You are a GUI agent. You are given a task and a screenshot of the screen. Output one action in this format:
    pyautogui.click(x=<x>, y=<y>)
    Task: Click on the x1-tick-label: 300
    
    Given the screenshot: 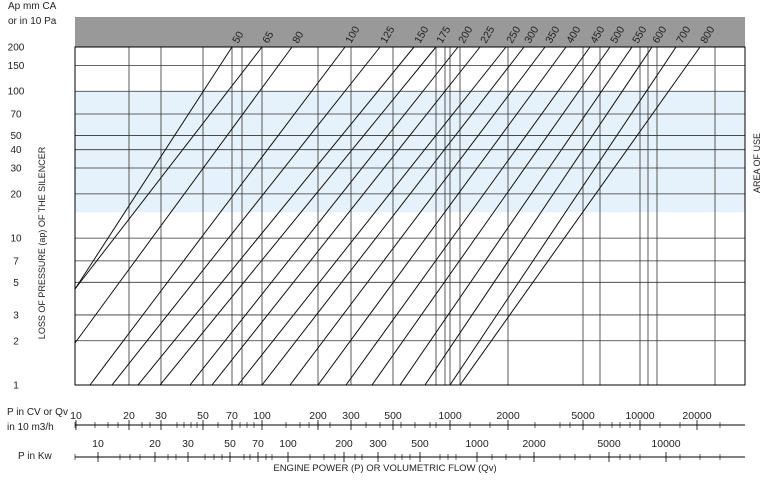 What is the action you would take?
    pyautogui.click(x=351, y=416)
    